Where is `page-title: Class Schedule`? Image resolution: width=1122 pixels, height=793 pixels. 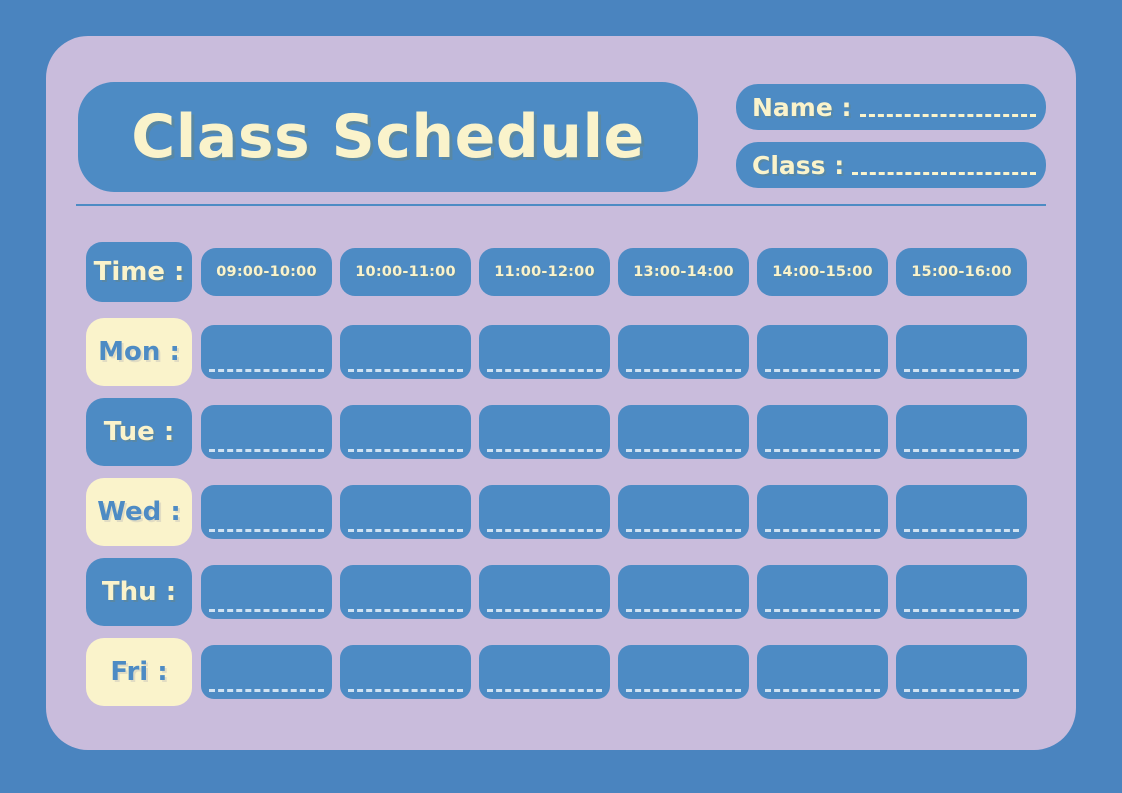
page-title: Class Schedule is located at coordinates (388, 137).